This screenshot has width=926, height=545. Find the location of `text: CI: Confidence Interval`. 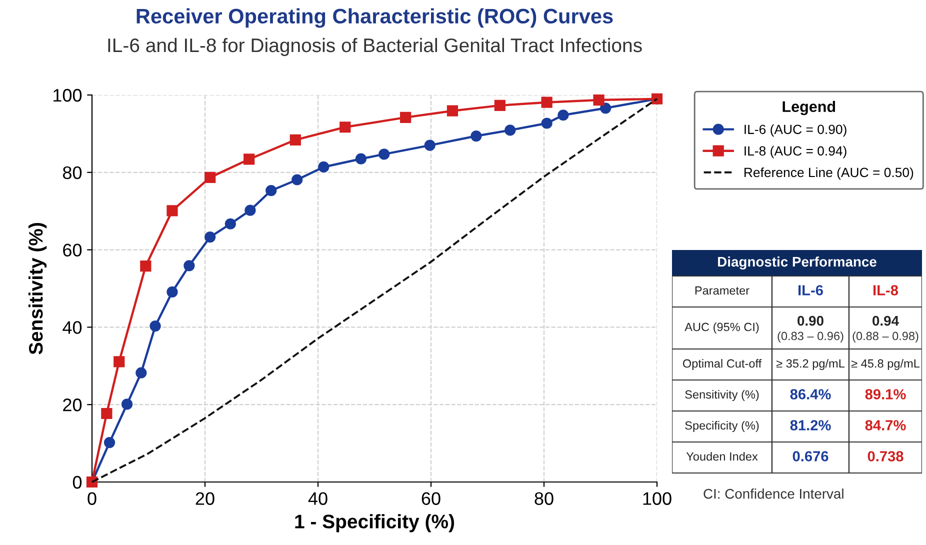

text: CI: Confidence Interval is located at coordinates (774, 493).